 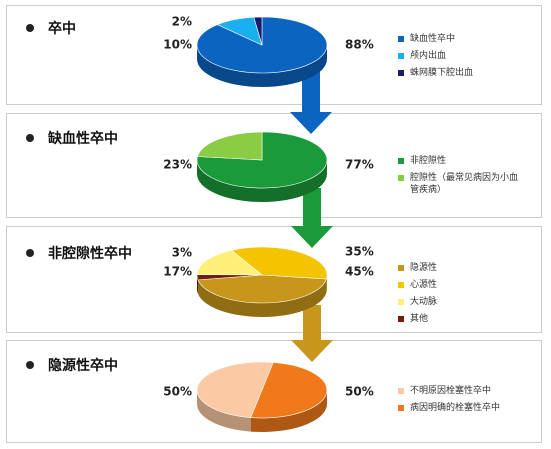 I want to click on legend-label: 心源性, so click(x=424, y=285).